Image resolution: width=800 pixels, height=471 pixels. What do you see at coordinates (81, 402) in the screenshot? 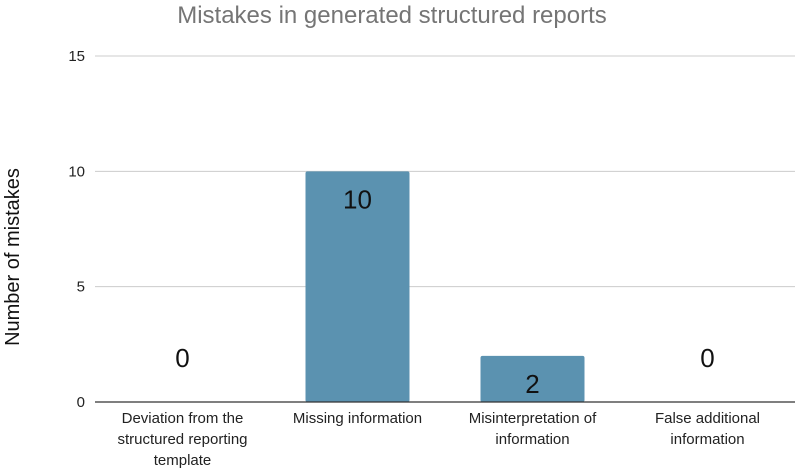
I see `y-tick-label: 0` at bounding box center [81, 402].